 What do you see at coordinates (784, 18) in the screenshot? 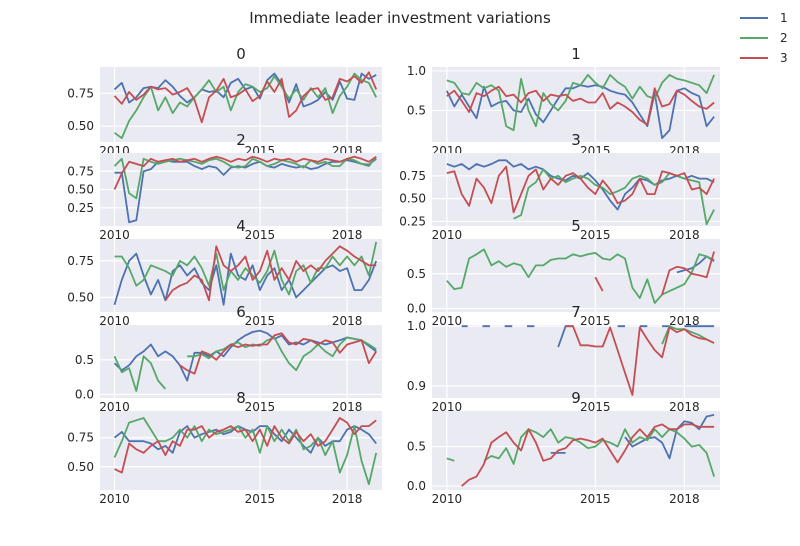
I see `legend-label: 1` at bounding box center [784, 18].